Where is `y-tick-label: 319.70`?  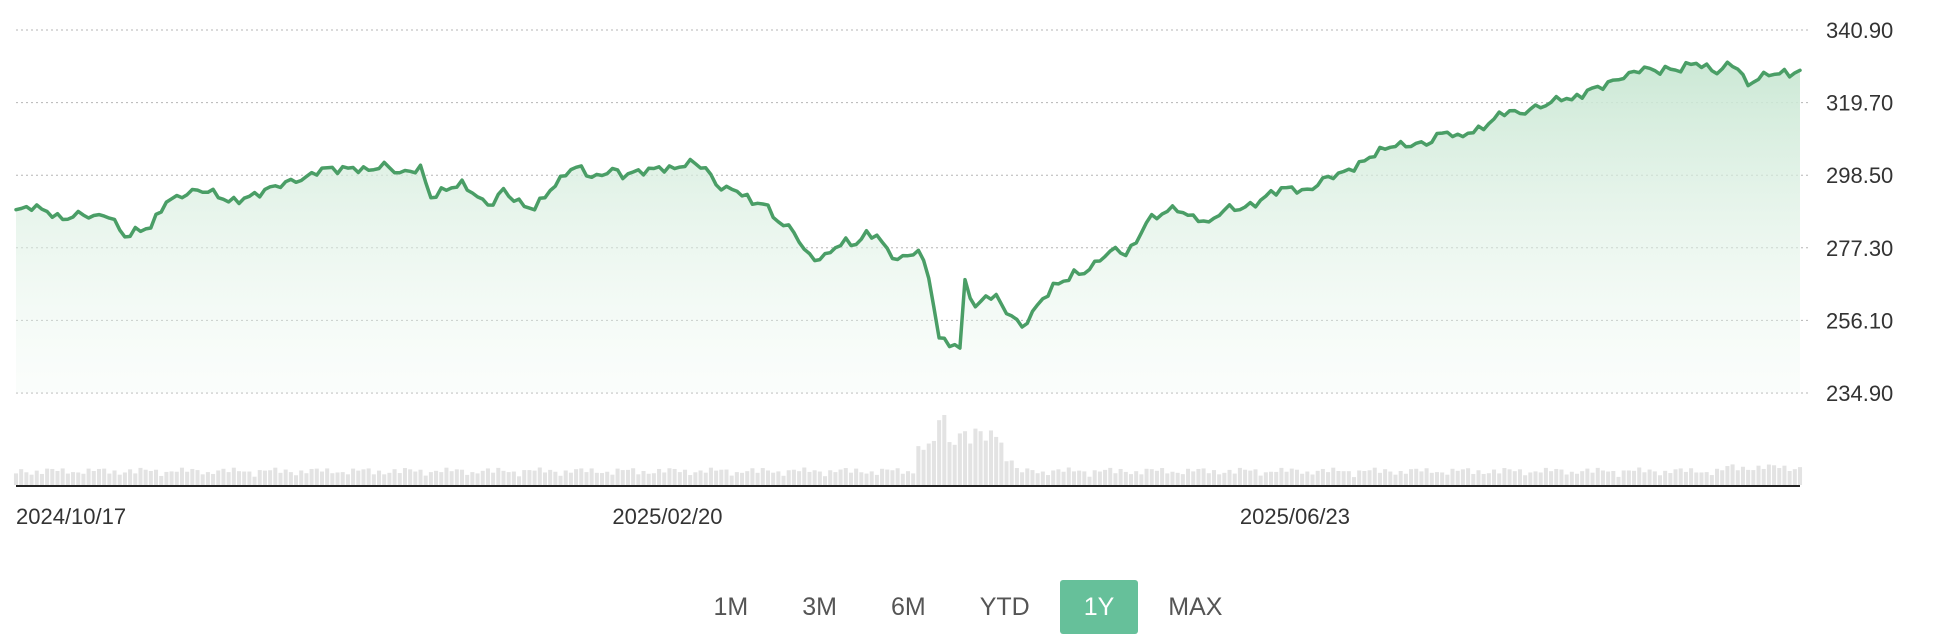 y-tick-label: 319.70 is located at coordinates (1859, 103).